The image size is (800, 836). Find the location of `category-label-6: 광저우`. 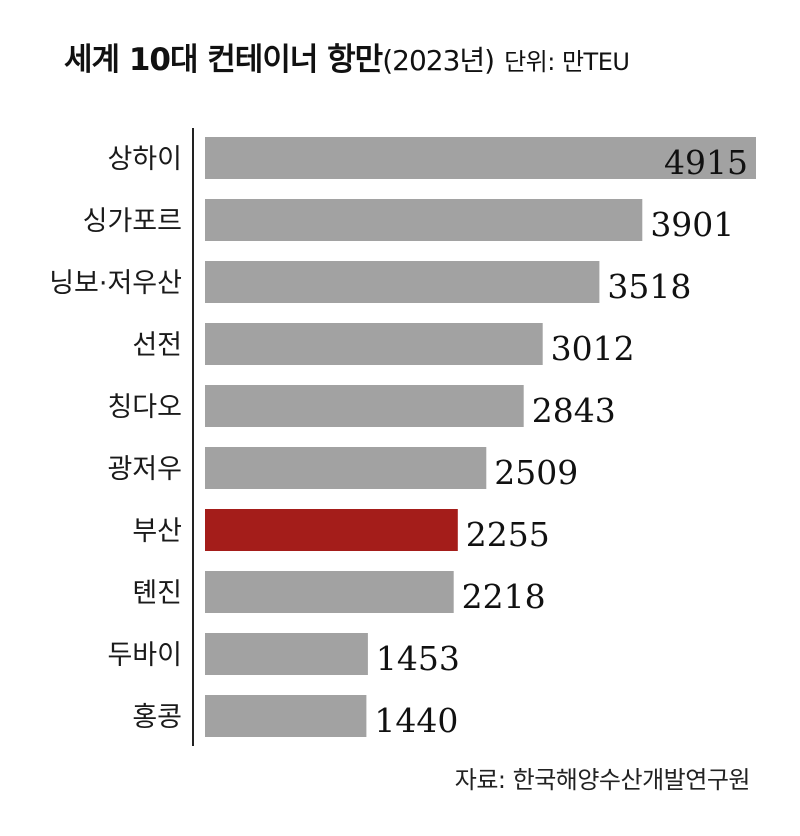

category-label-6: 광저우 is located at coordinates (144, 469).